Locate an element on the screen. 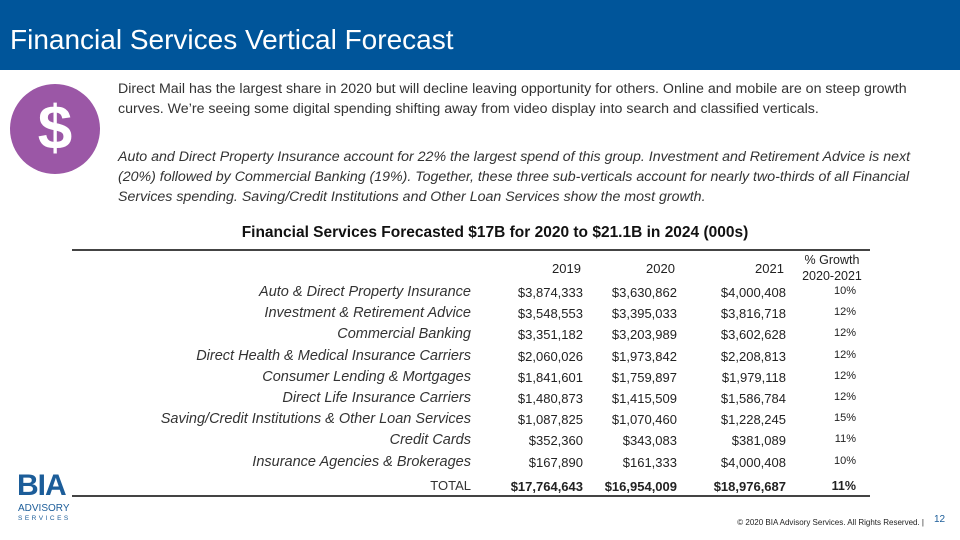 This screenshot has height=540, width=960. value-2020: $1,415,509 is located at coordinates (644, 398).